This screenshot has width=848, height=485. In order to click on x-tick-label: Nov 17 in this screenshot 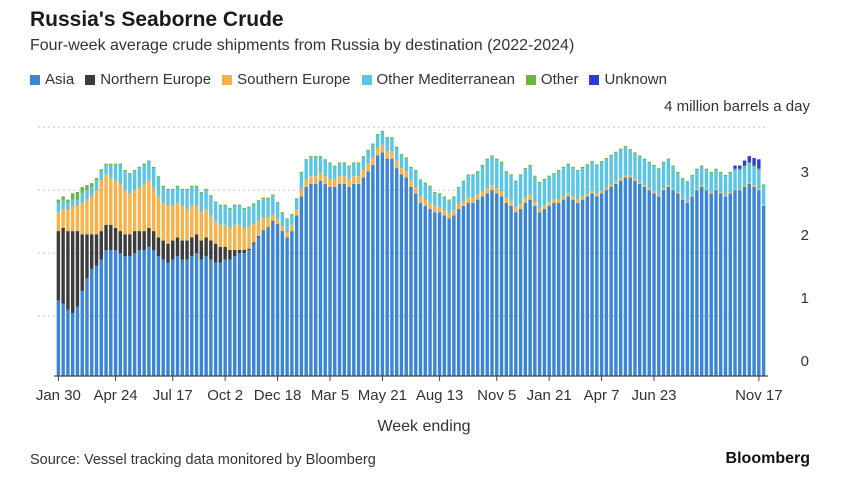, I will do `click(759, 395)`.